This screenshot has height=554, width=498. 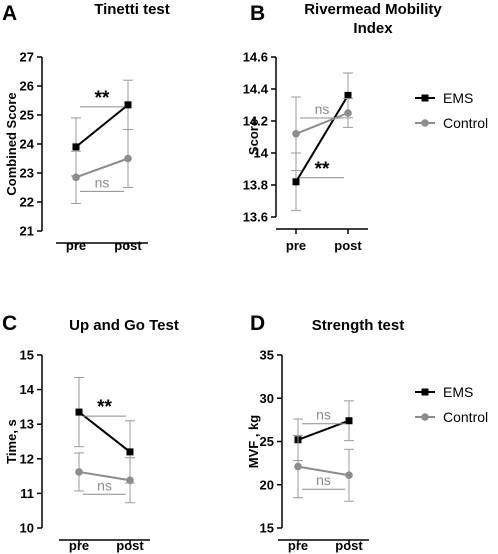 What do you see at coordinates (255, 121) in the screenshot?
I see `y-tick-label: 14.2` at bounding box center [255, 121].